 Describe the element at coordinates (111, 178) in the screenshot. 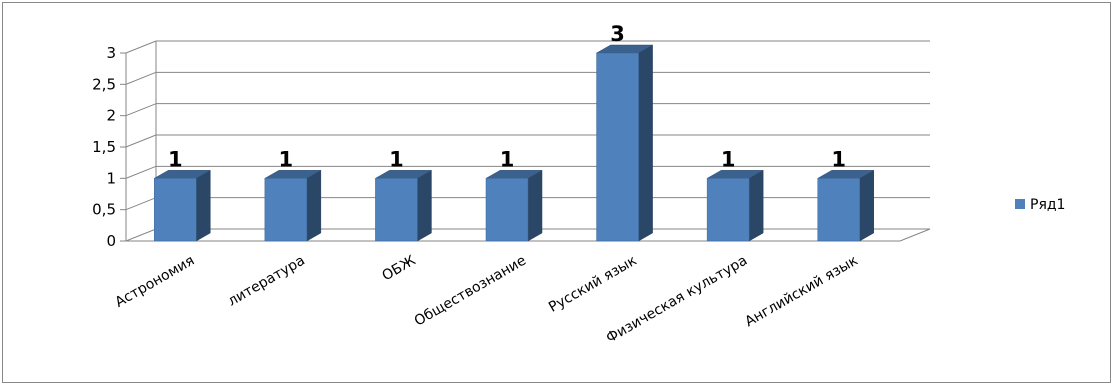

I see `y-tick-label: 1` at that location.